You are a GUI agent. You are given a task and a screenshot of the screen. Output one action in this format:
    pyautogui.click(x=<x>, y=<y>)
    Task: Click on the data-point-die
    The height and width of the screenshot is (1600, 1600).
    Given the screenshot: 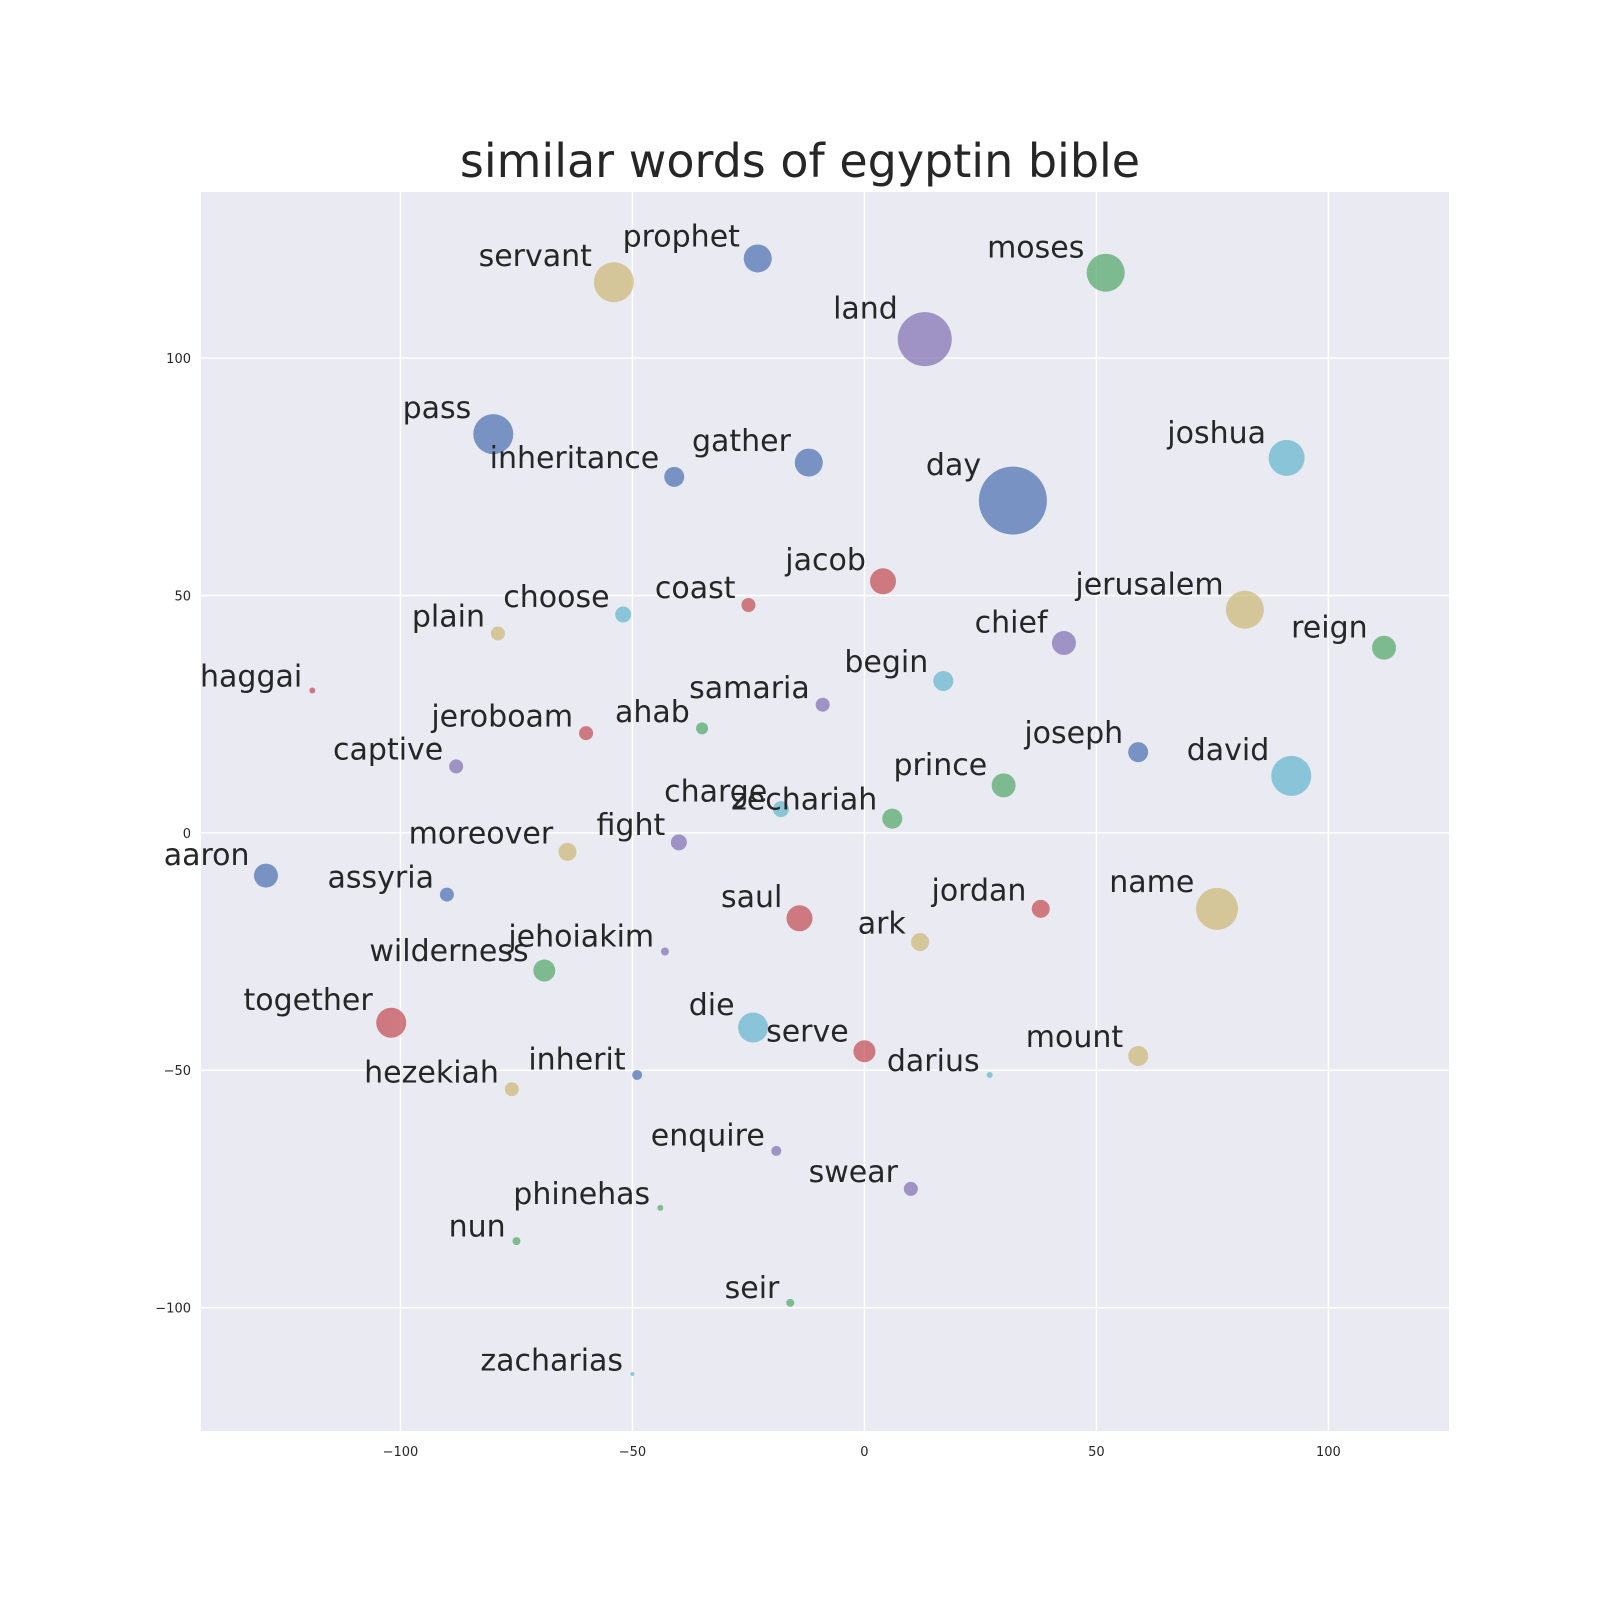 What is the action you would take?
    pyautogui.click(x=753, y=1027)
    